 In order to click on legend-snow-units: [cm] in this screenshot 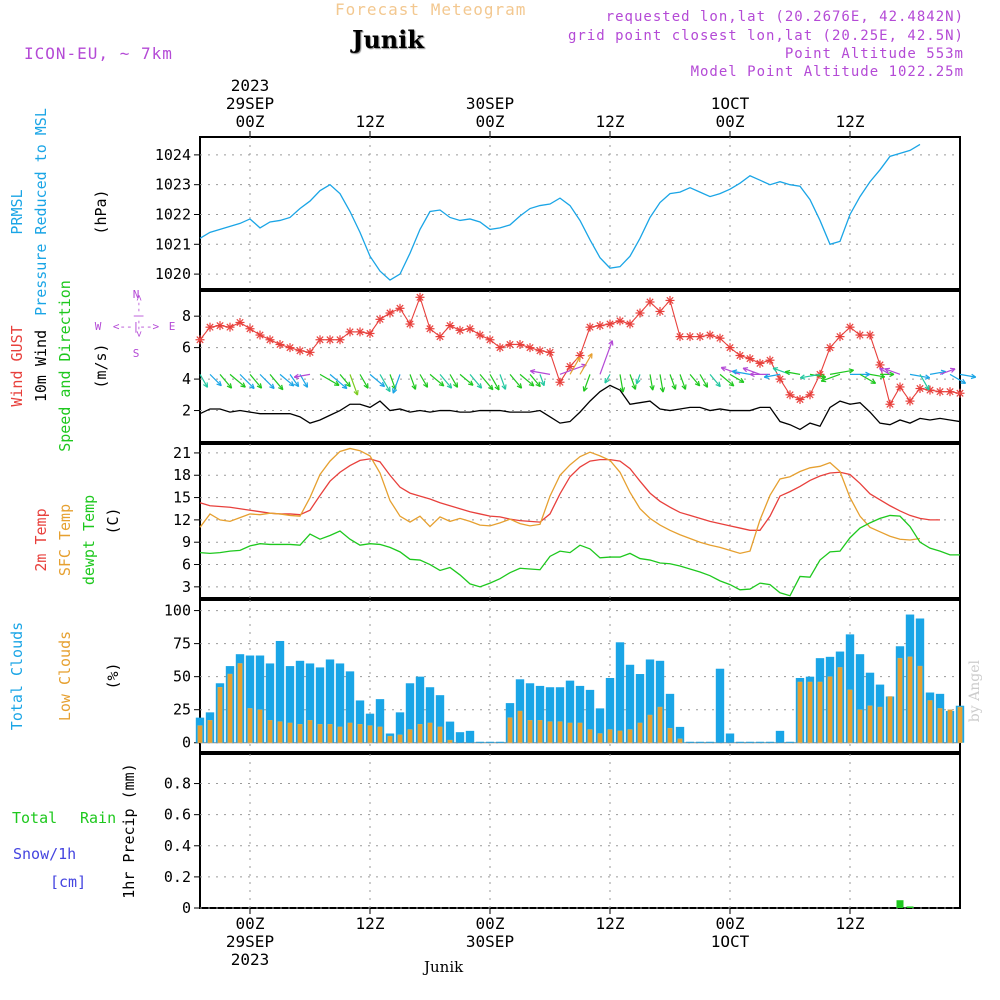, I will do `click(68, 882)`.